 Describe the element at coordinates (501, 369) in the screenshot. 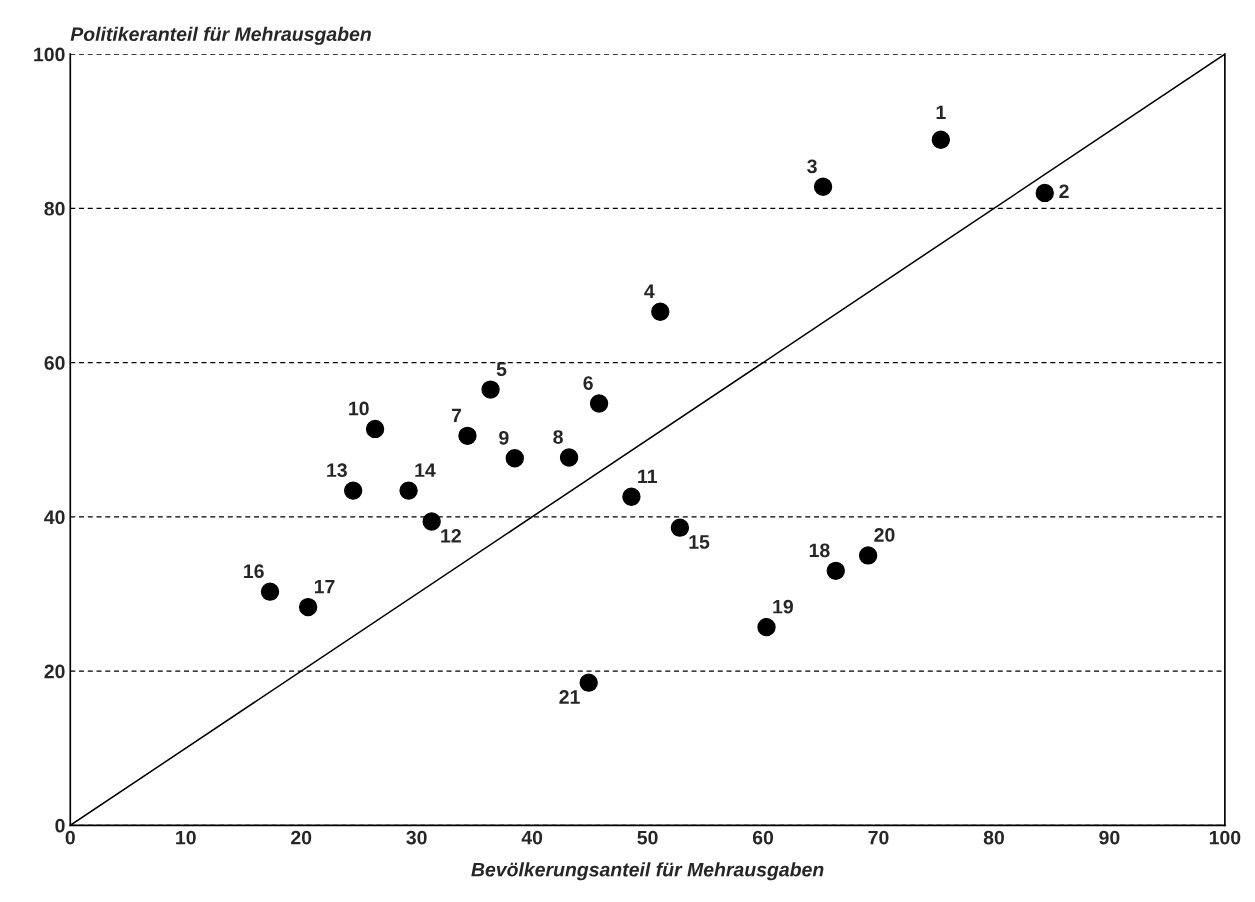

I see `annotation: 5` at that location.